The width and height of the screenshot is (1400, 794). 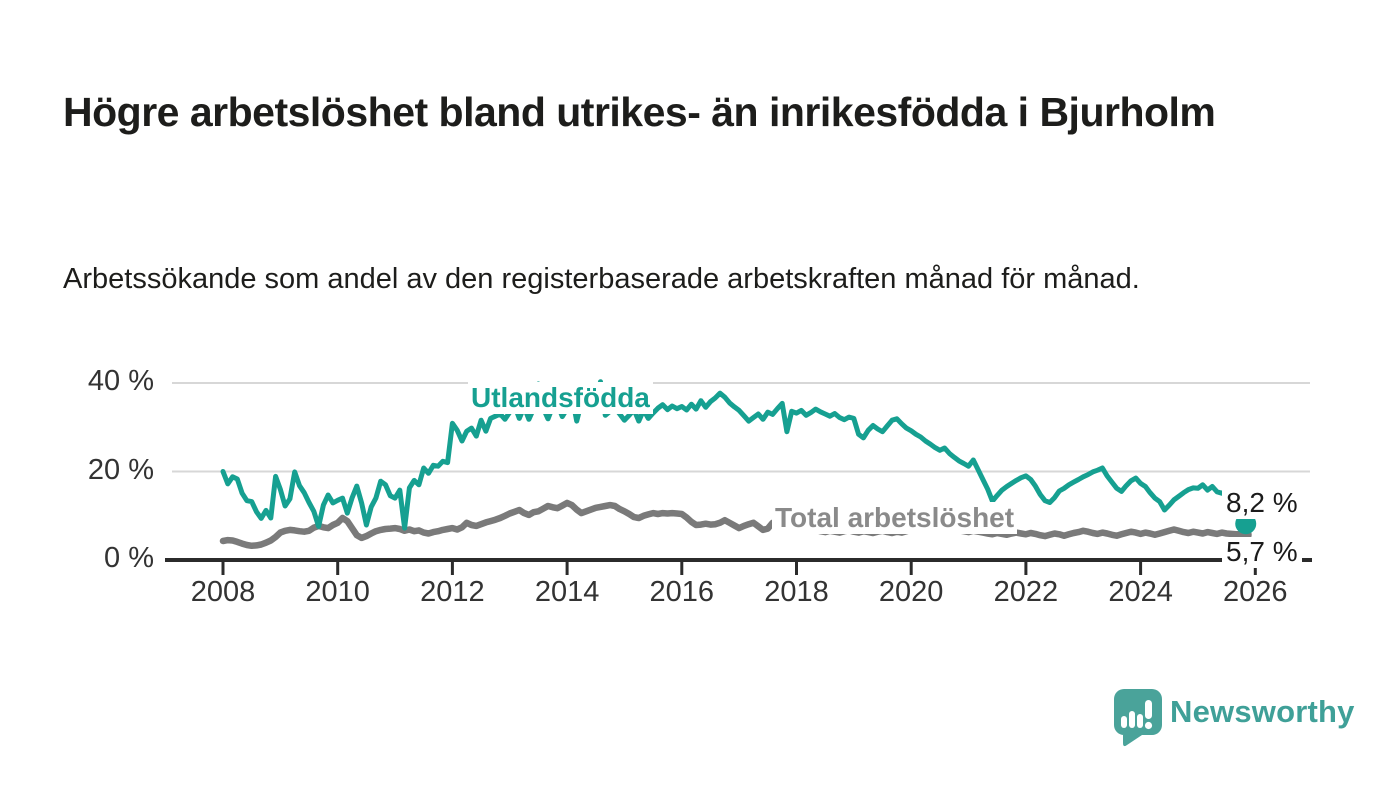 What do you see at coordinates (567, 592) in the screenshot?
I see `x-axis-label-2014: 2014` at bounding box center [567, 592].